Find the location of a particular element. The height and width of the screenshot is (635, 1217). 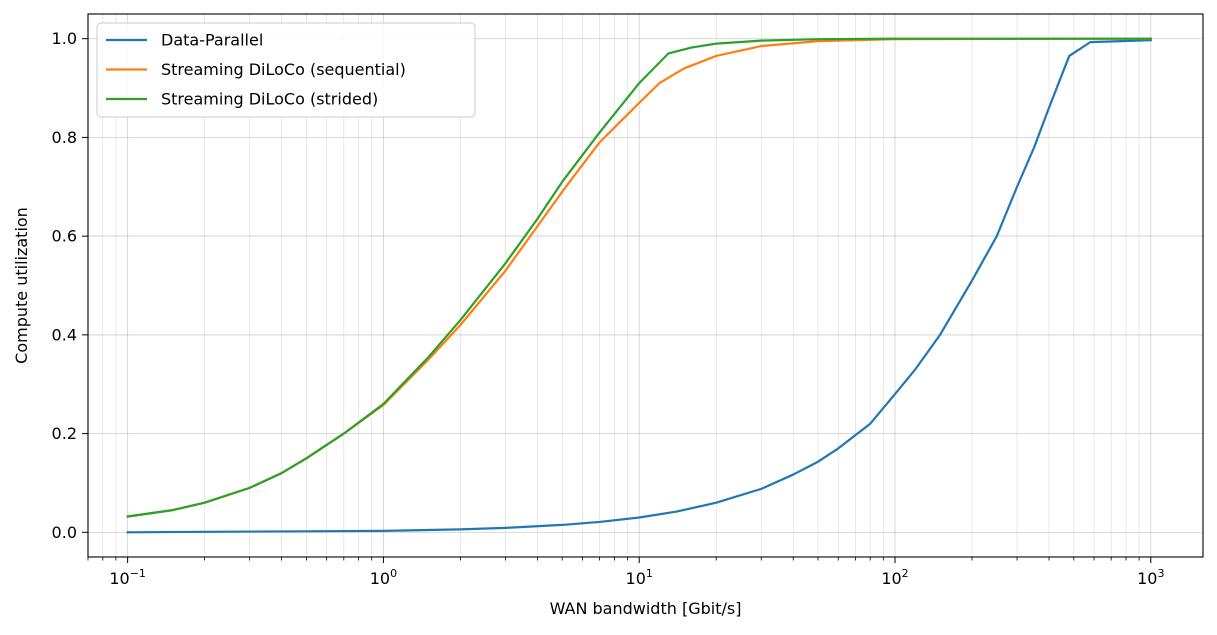

y-axis-label: Compute utilization is located at coordinates (21, 285).